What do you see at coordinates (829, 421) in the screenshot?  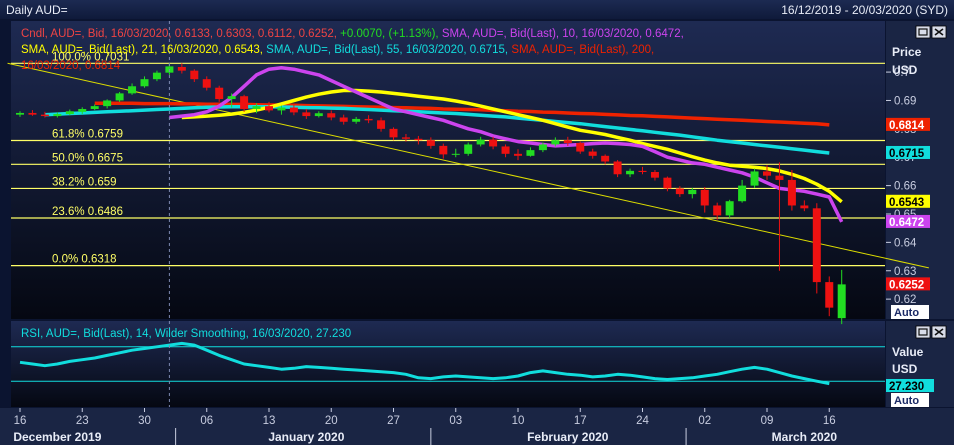 I see `x-tick-label-13: 16` at bounding box center [829, 421].